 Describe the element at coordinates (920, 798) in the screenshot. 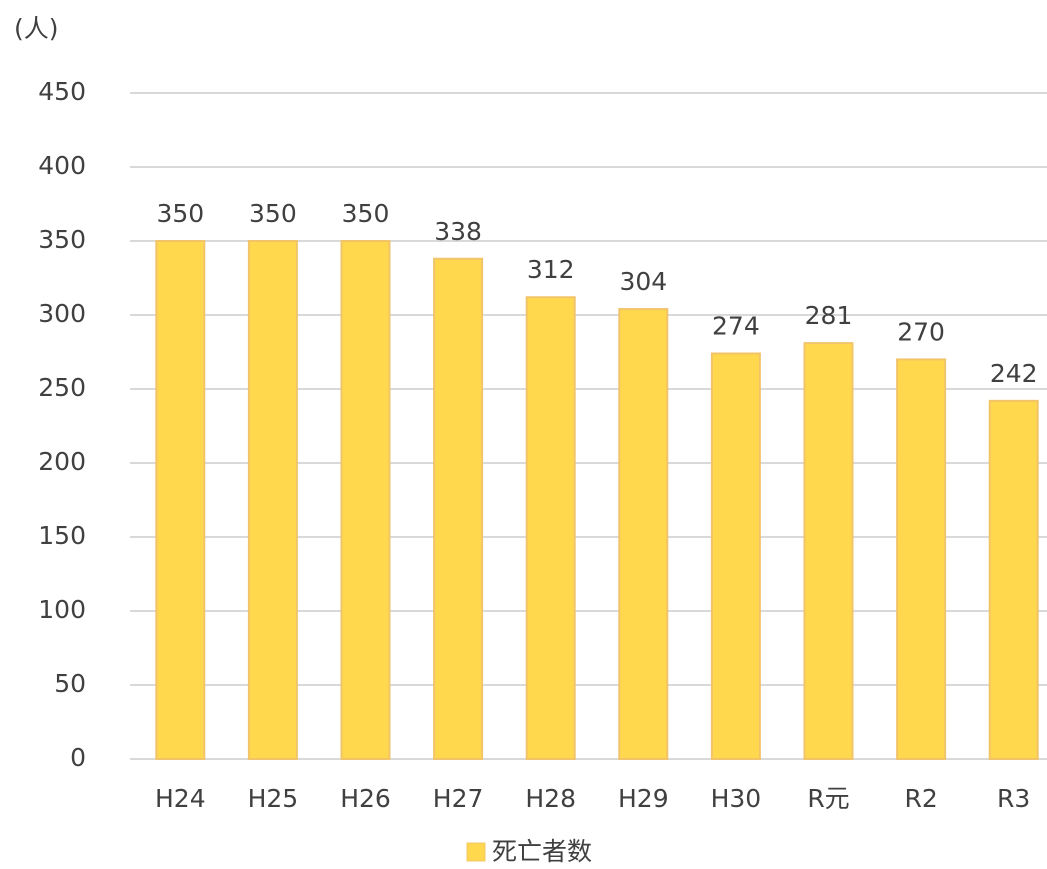

I see `x-tick-label: R2` at that location.